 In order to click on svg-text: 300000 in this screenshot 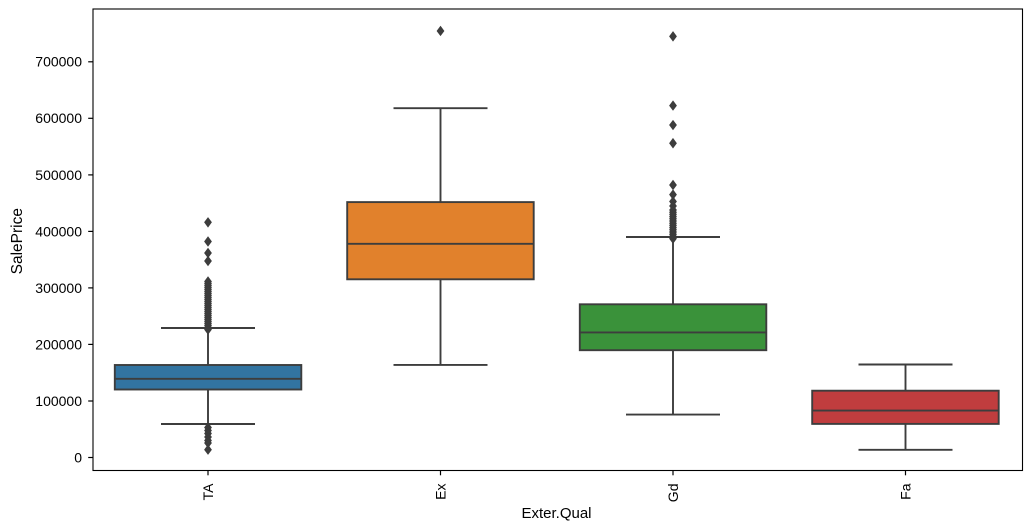, I will do `click(58, 288)`.